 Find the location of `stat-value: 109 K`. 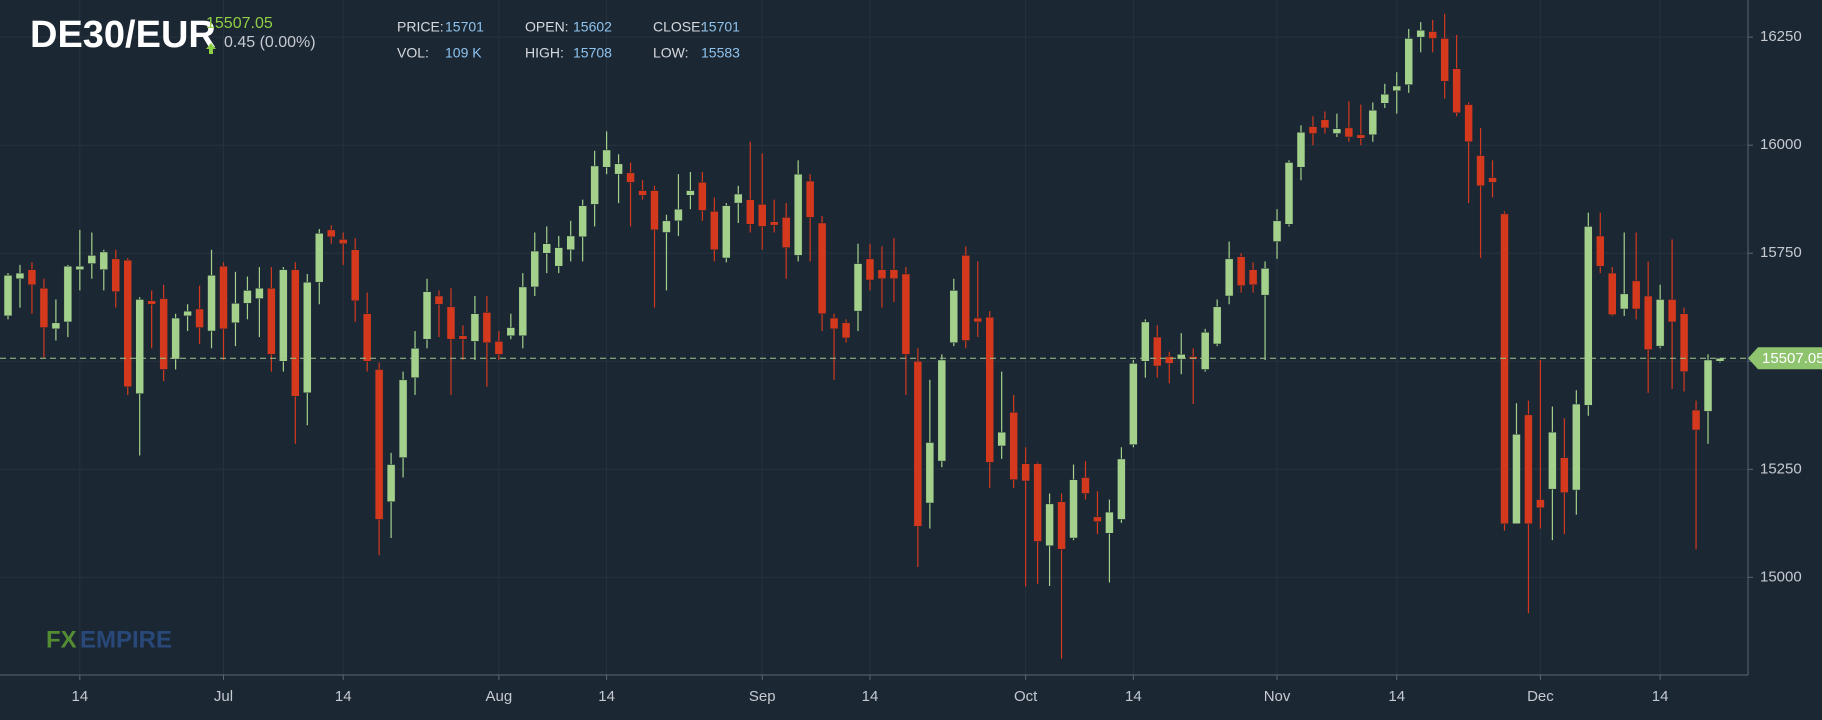

stat-value: 109 K is located at coordinates (463, 53).